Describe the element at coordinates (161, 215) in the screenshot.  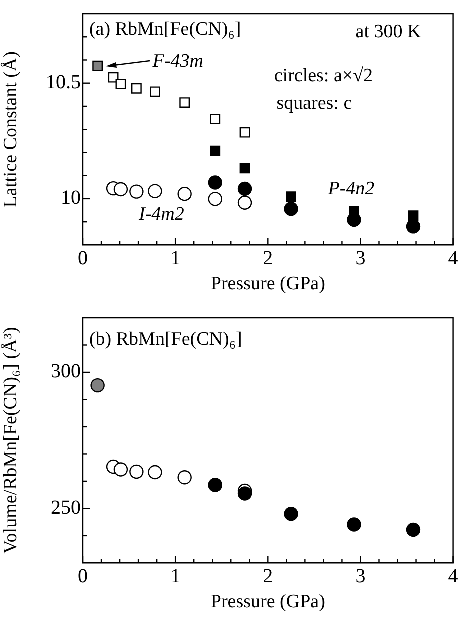
I see `annotation: I-4m2` at that location.